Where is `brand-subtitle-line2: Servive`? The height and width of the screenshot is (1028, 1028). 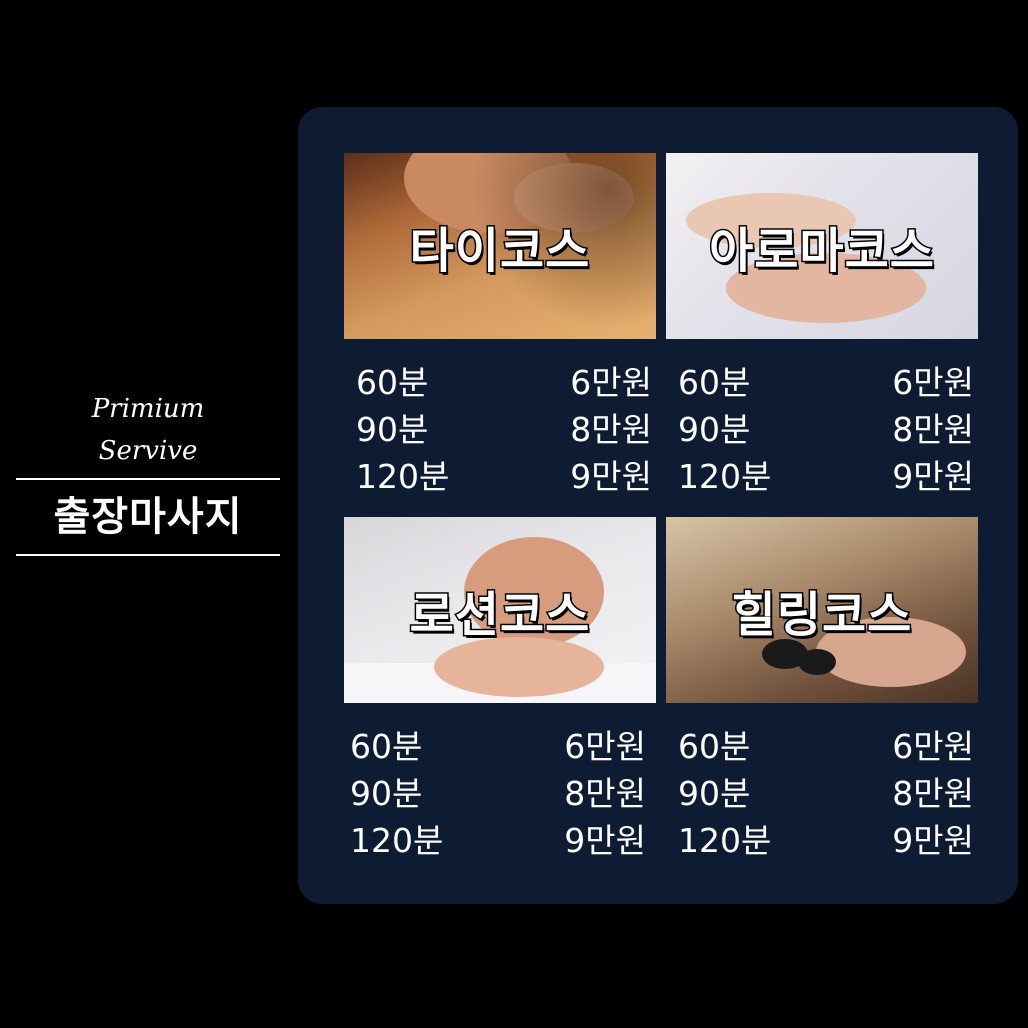
brand-subtitle-line2: Servive is located at coordinates (148, 451).